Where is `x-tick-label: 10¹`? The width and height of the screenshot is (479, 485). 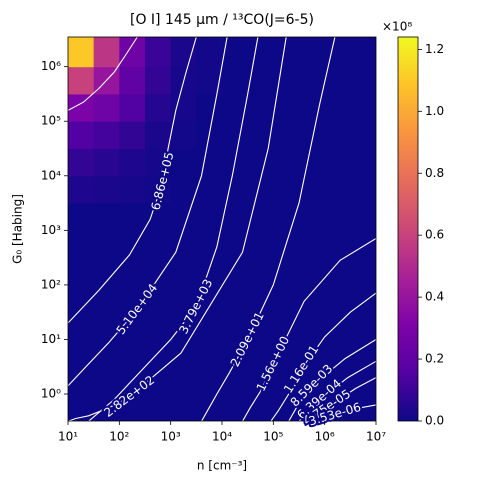
x-tick-label: 10¹ is located at coordinates (68, 437).